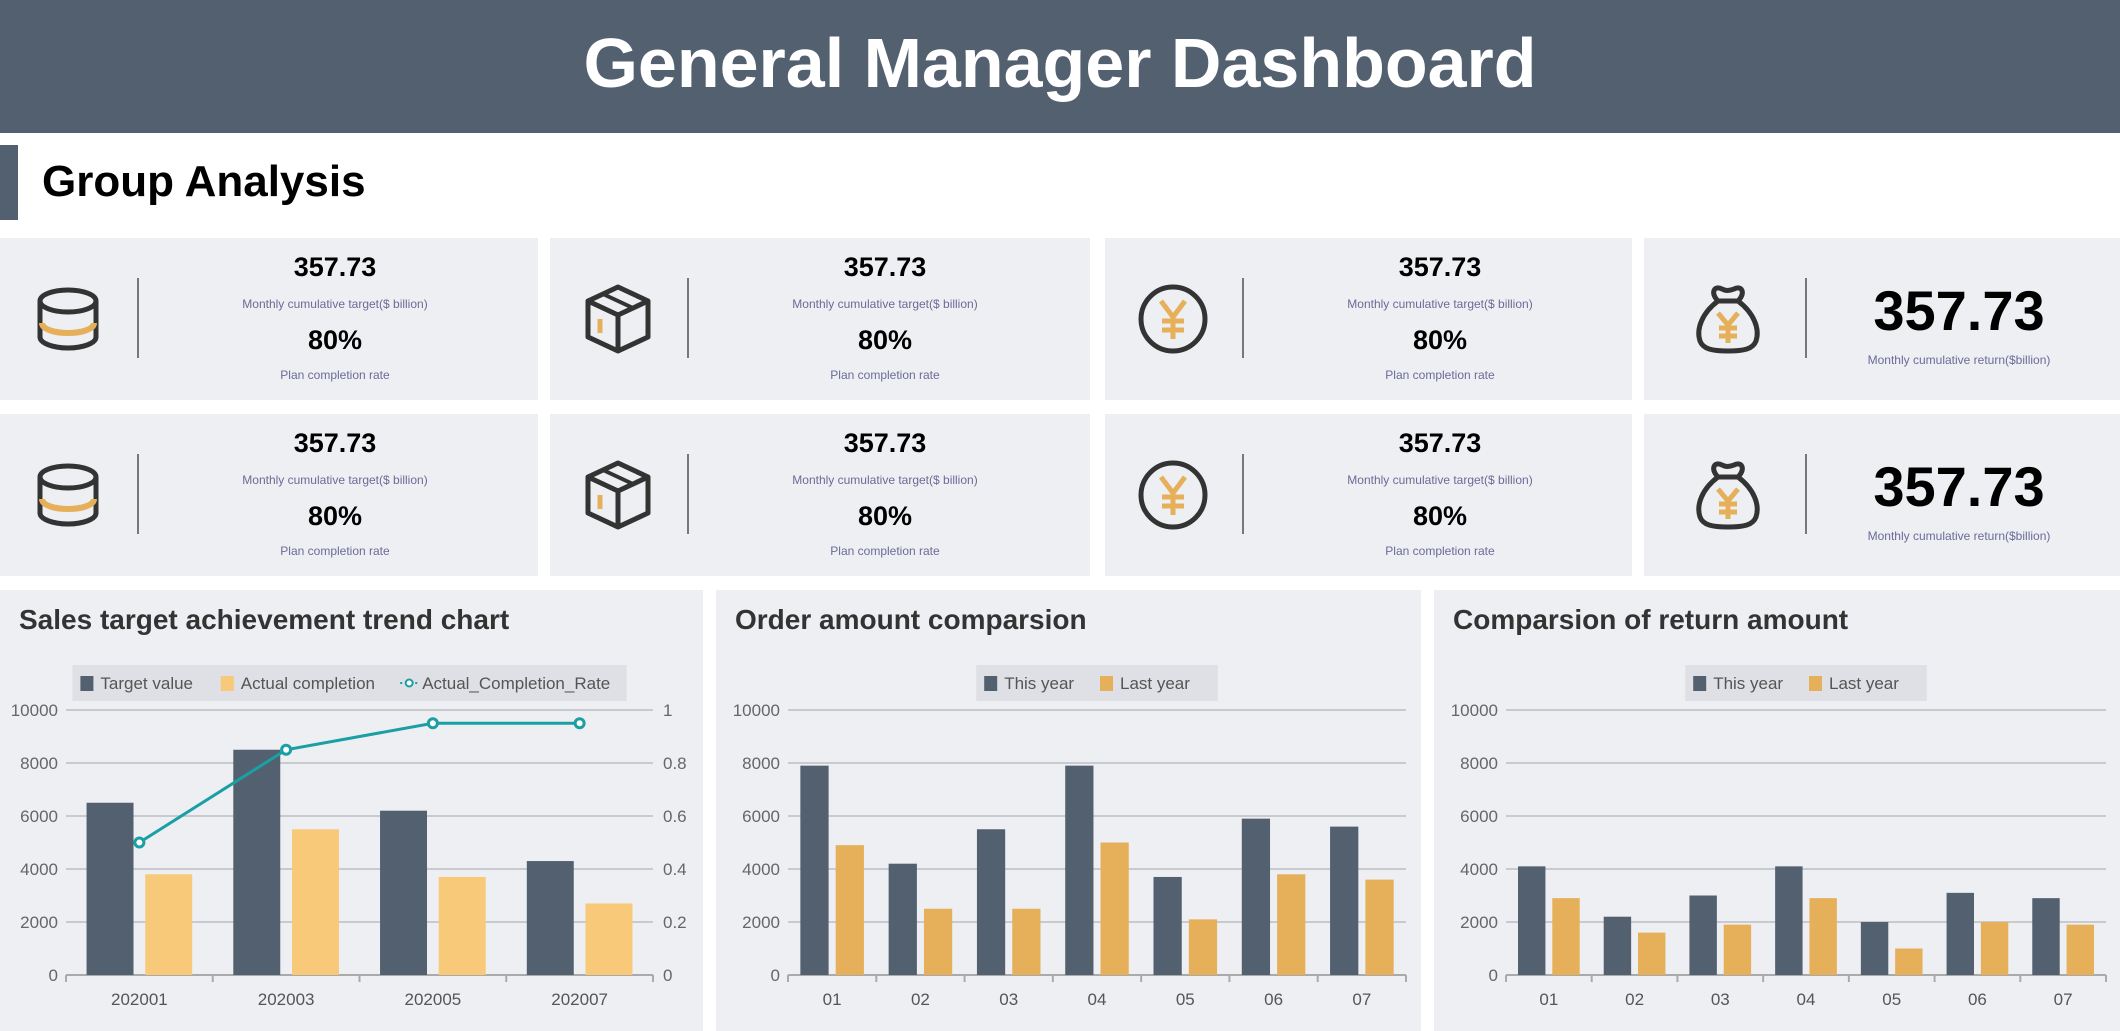  Describe the element at coordinates (667, 710) in the screenshot. I see `y2-tick-label: 1` at that location.